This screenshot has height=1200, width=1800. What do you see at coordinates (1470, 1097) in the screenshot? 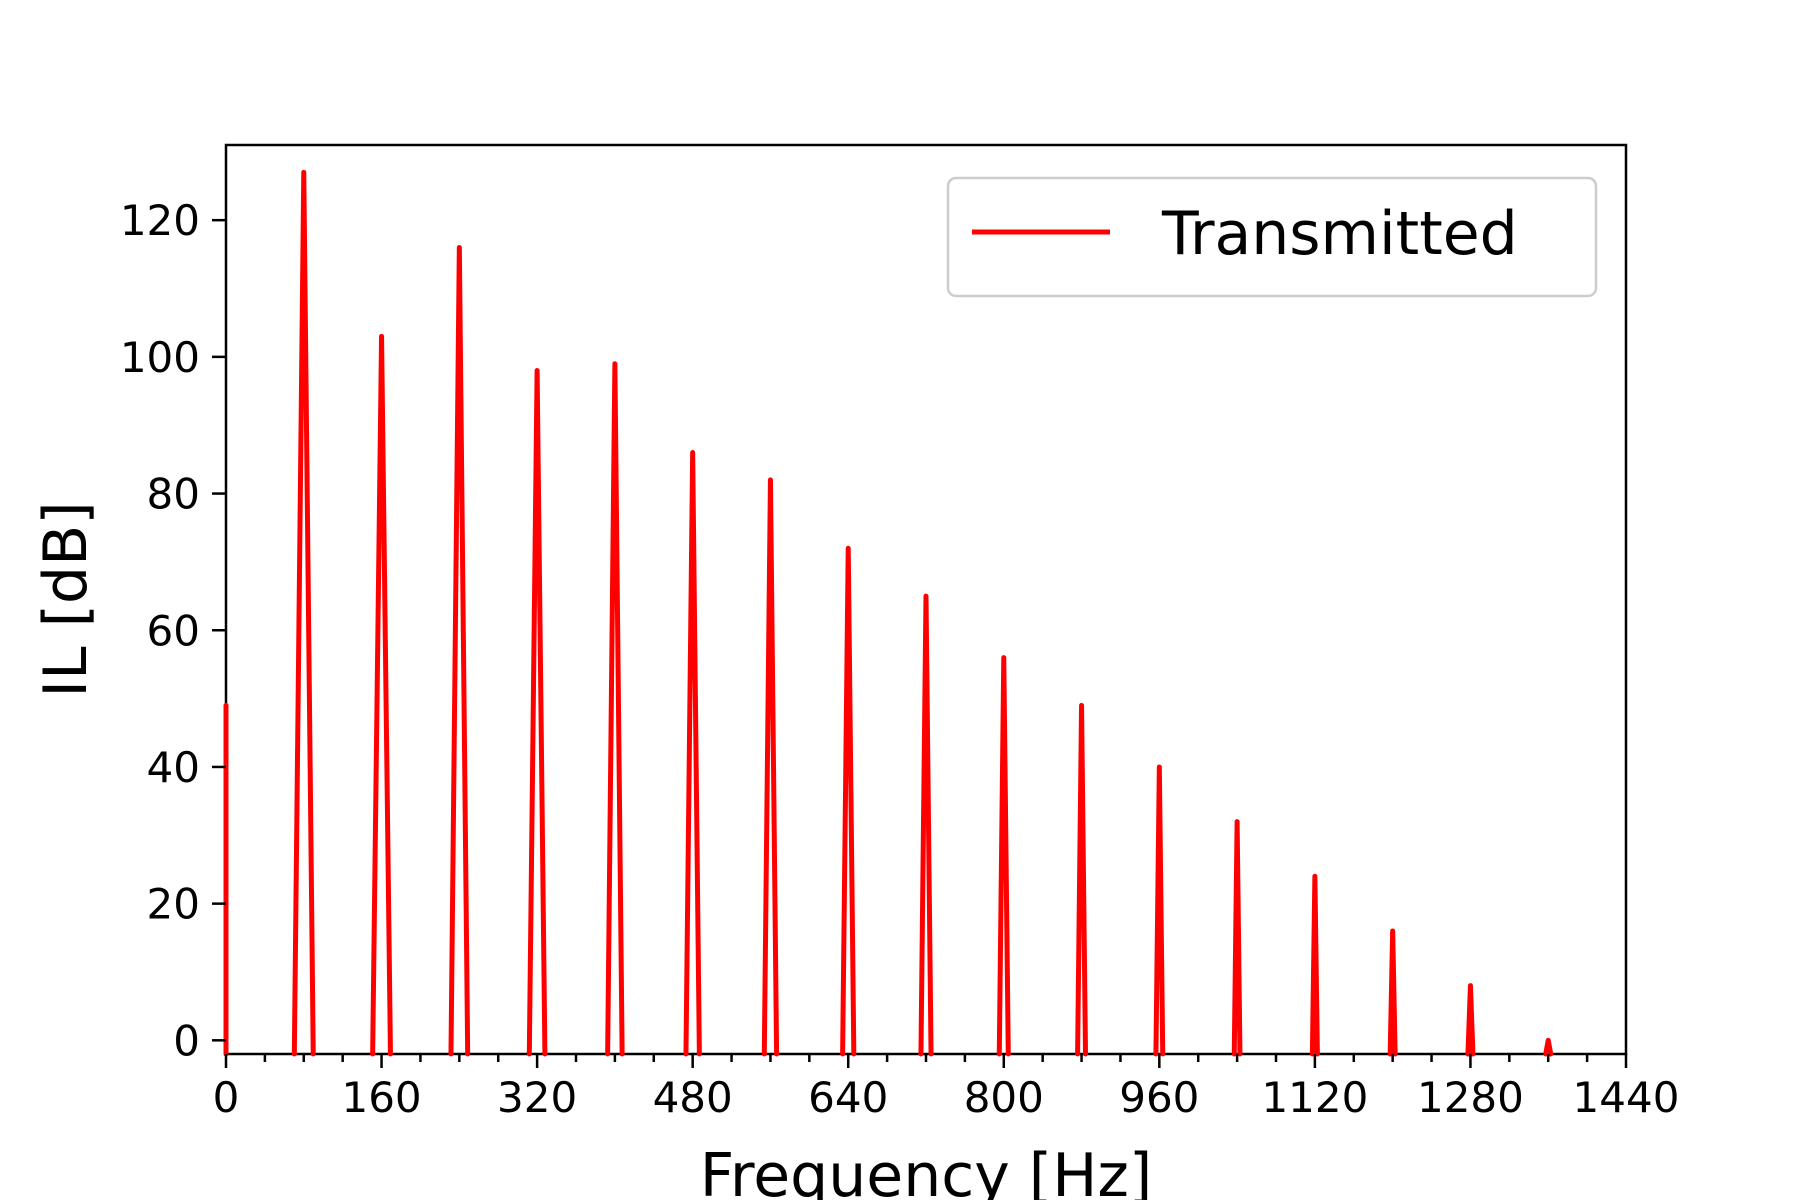
I see `x-tick-label: 1280` at bounding box center [1470, 1097].